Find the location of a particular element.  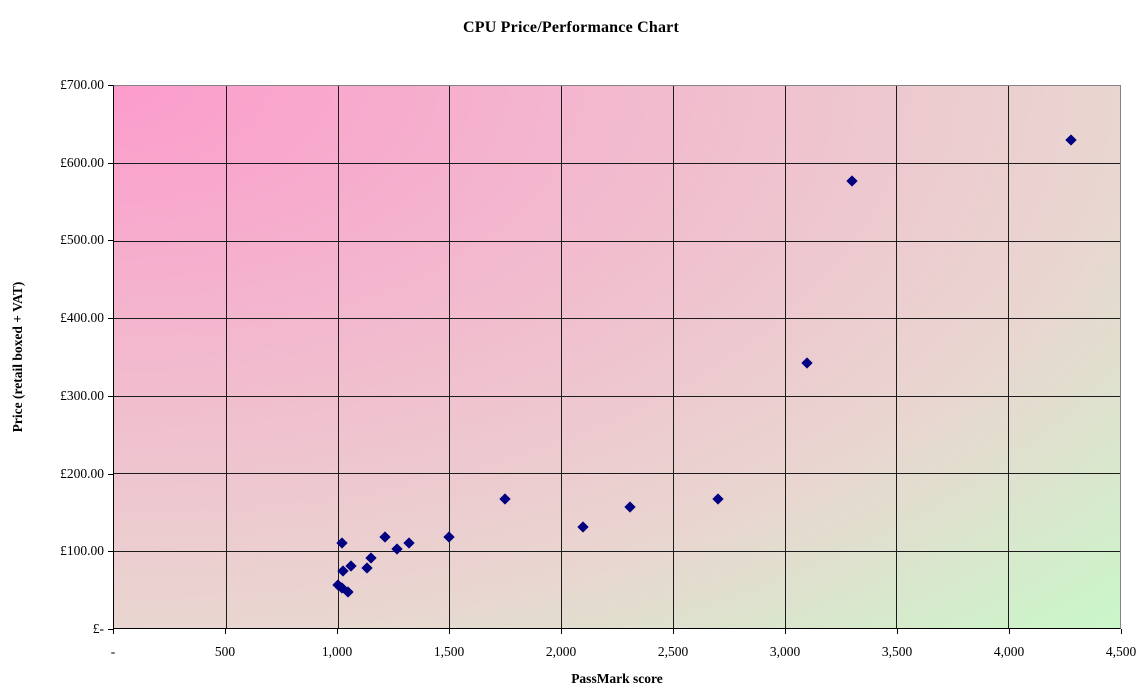

x-tick-label: 3,500 is located at coordinates (897, 651).